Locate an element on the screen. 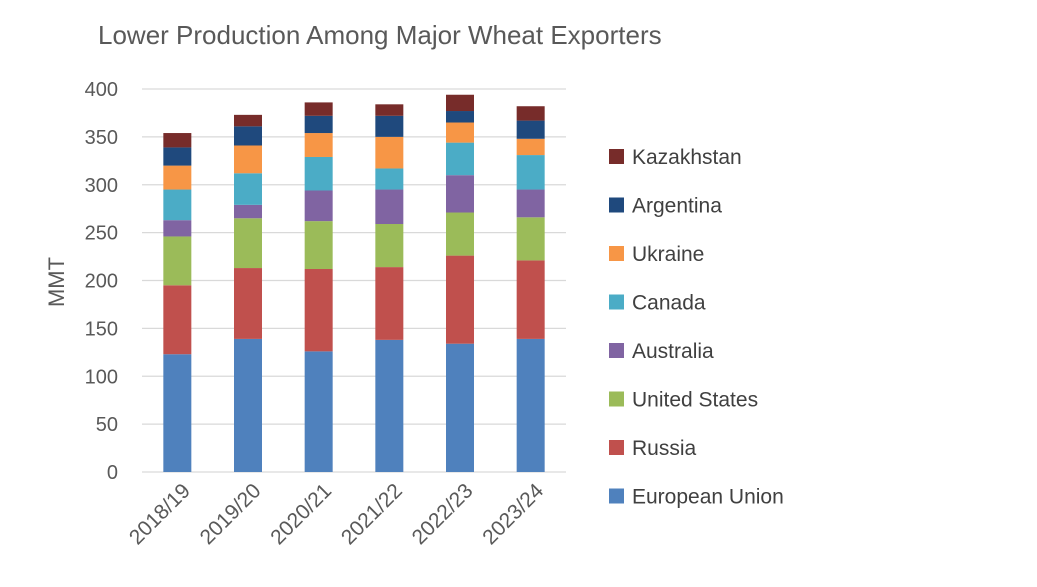  legend-label: United States is located at coordinates (695, 400).